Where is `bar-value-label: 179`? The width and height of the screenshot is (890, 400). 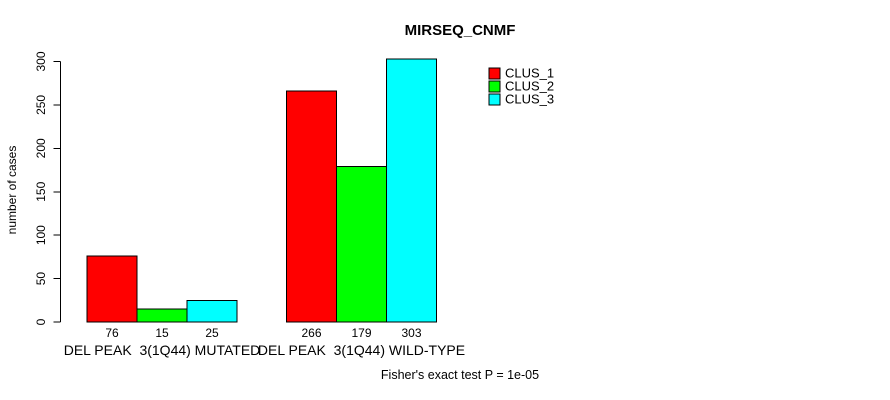 bar-value-label: 179 is located at coordinates (361, 333).